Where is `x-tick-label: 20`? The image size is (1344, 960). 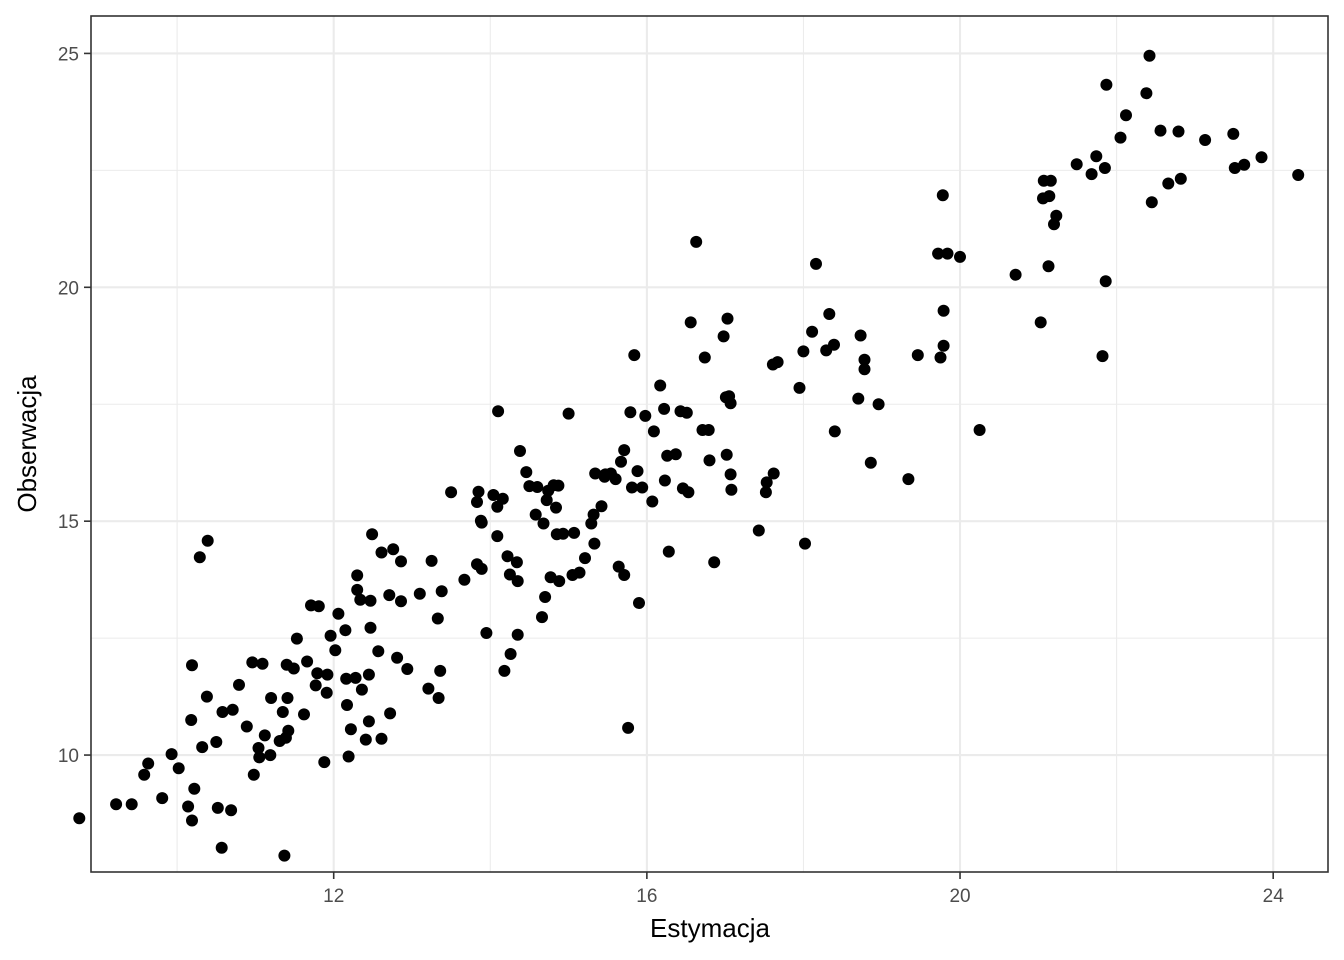
x-tick-label: 20 is located at coordinates (959, 896).